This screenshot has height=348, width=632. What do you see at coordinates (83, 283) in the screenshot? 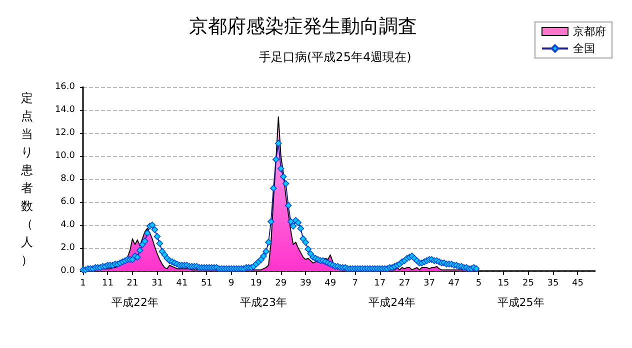
I see `x-tick-label: 1` at bounding box center [83, 283].